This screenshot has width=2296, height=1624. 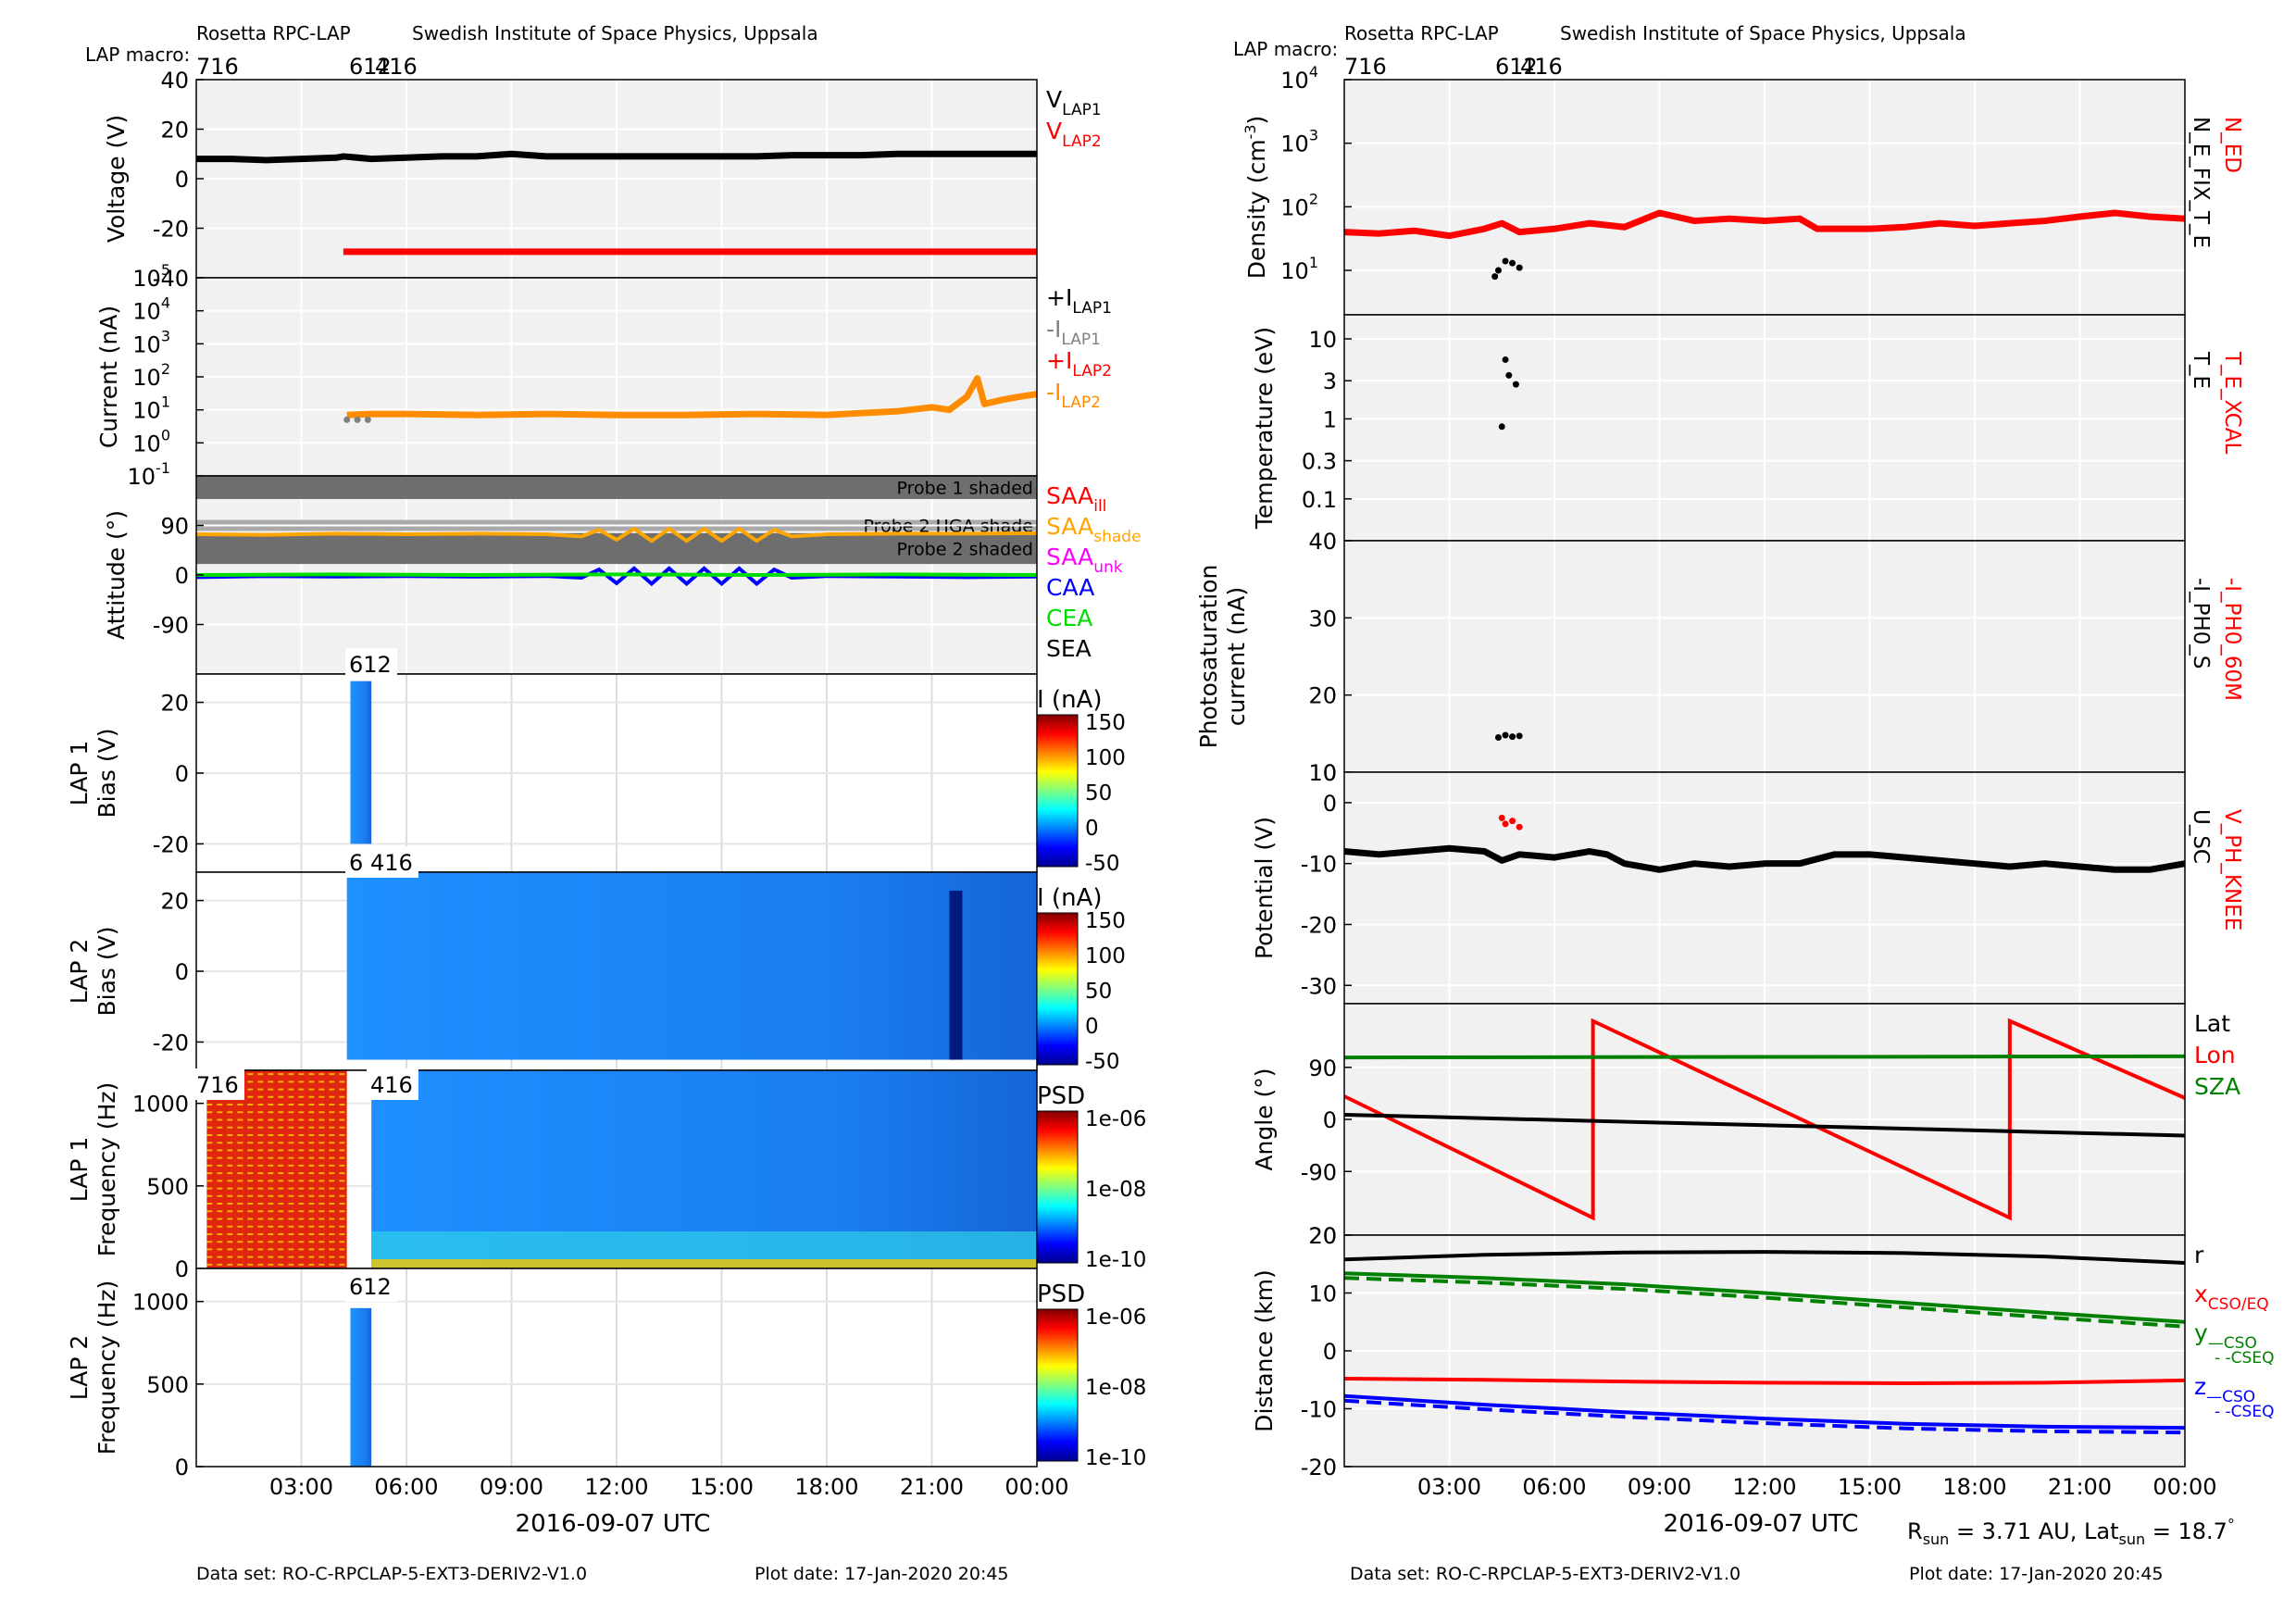 I want to click on header-right-macro-label: LAP macro:, so click(x=1285, y=49).